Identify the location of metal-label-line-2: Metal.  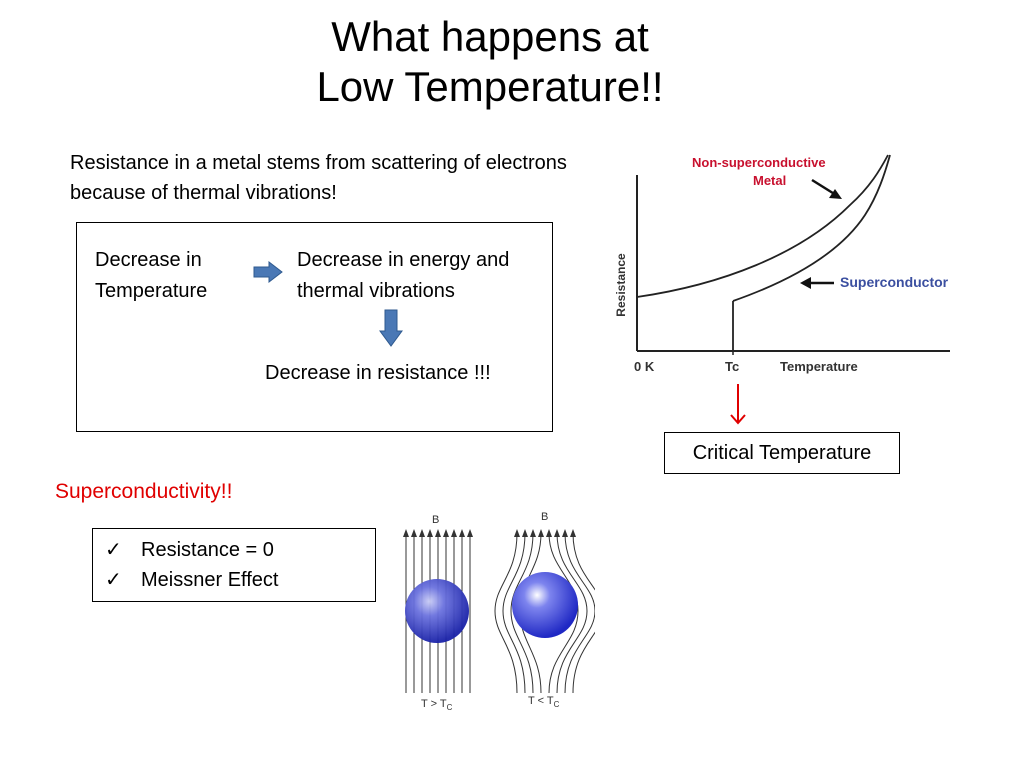
(769, 180).